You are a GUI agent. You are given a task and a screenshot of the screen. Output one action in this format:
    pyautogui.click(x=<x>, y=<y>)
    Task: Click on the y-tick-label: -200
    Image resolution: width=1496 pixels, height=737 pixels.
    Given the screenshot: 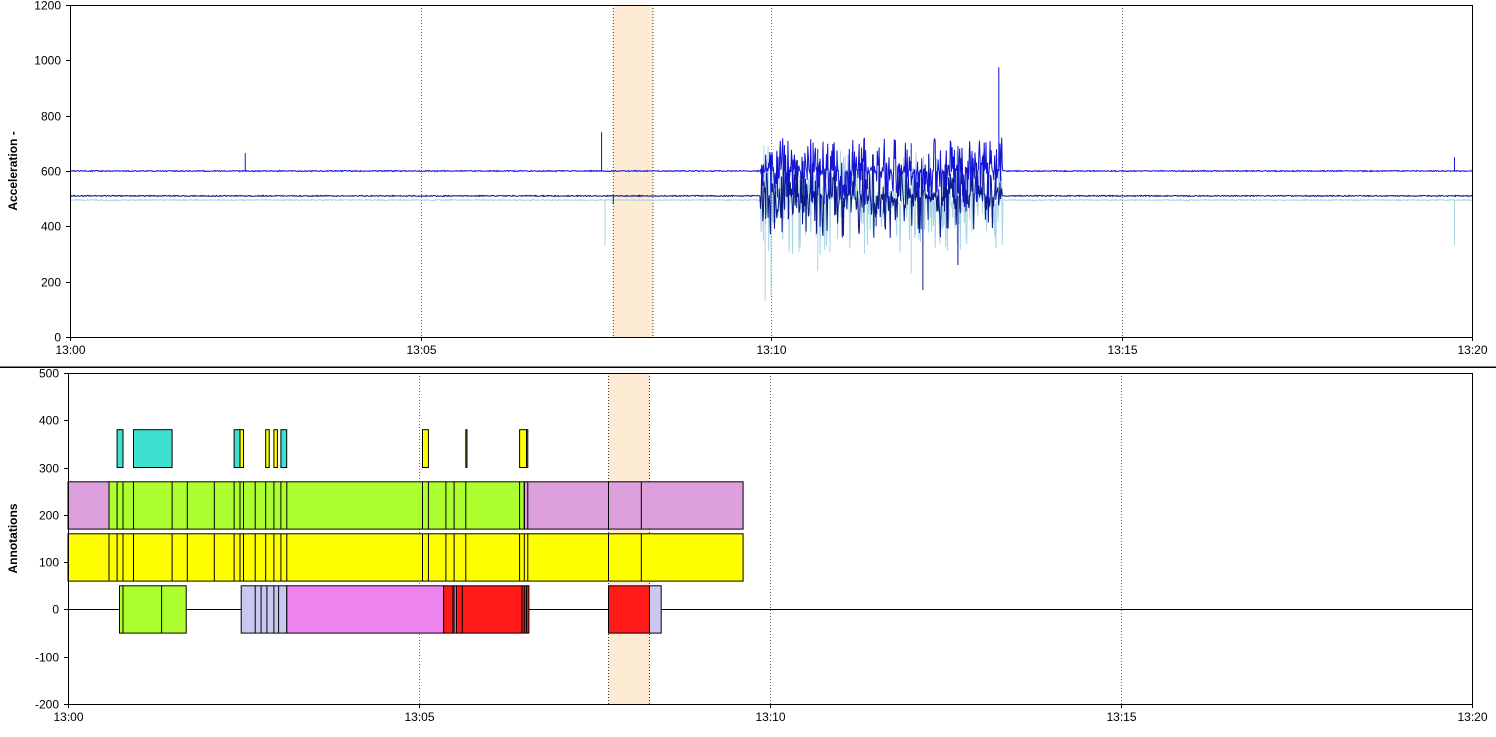 What is the action you would take?
    pyautogui.click(x=47, y=705)
    